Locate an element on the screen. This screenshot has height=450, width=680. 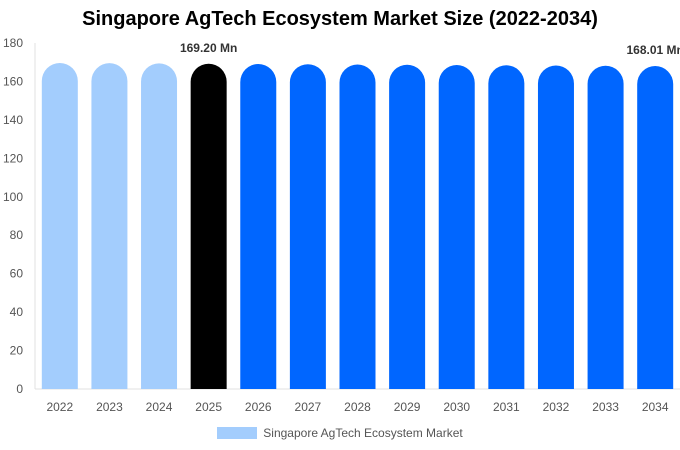
x-tick-label: 2034 is located at coordinates (655, 407).